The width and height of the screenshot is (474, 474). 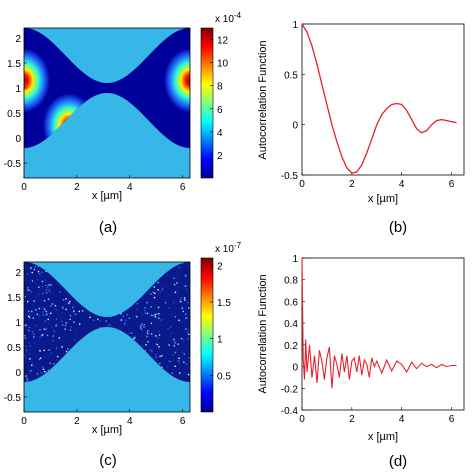 I want to click on y-tick-label: 0.5, so click(x=14, y=348).